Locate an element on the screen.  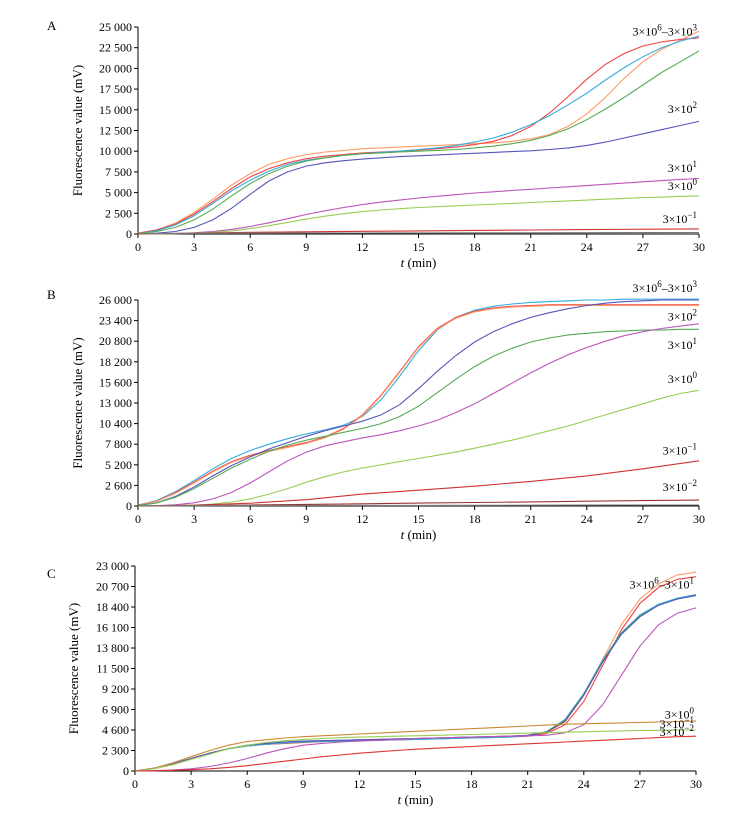
y-tick-label: 6 900 is located at coordinates (115, 710).